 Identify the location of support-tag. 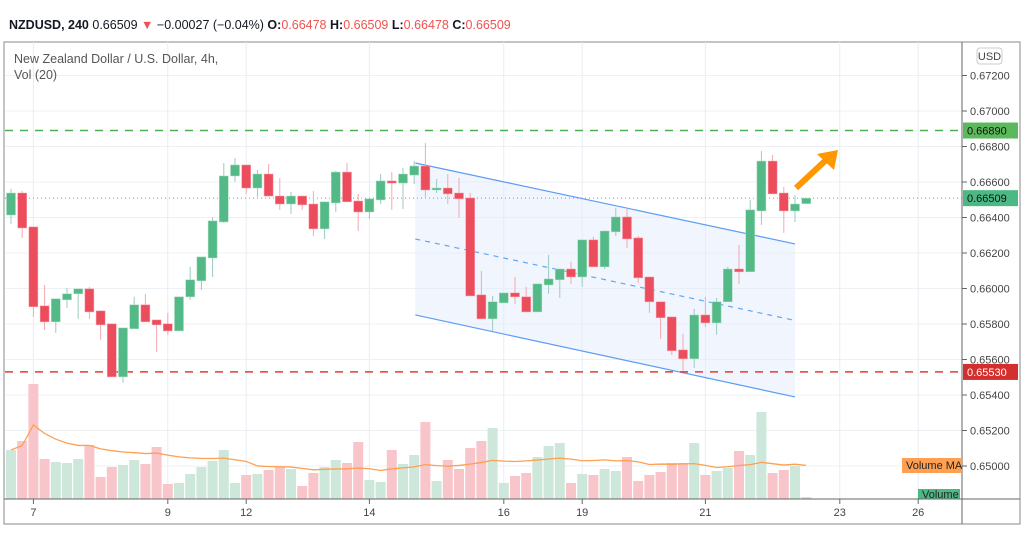
(990, 371).